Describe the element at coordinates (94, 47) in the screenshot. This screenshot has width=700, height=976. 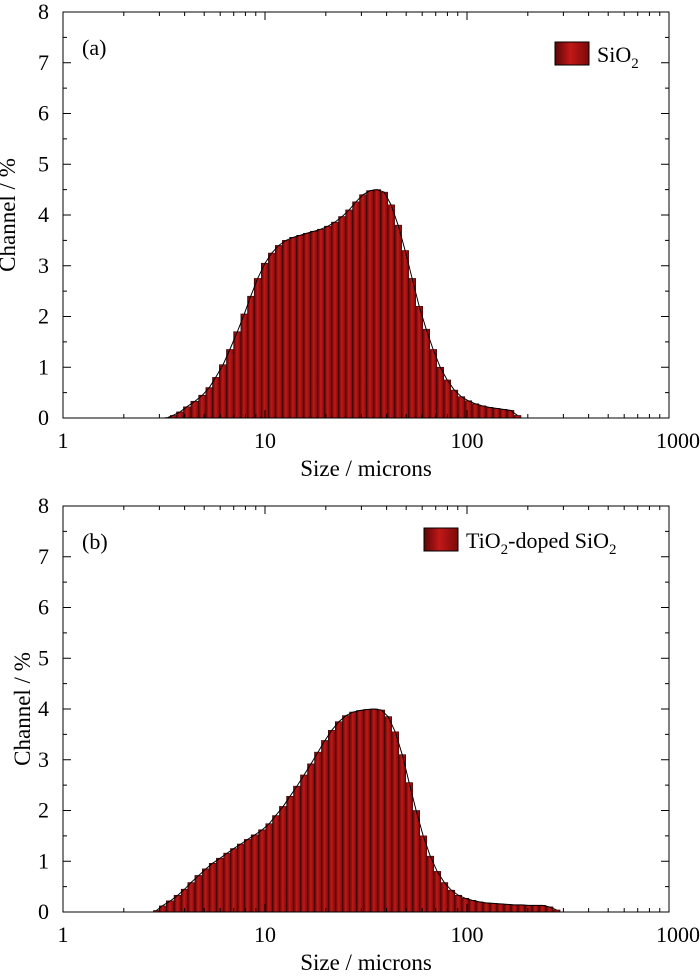
I see `panel-label-a: (a)` at that location.